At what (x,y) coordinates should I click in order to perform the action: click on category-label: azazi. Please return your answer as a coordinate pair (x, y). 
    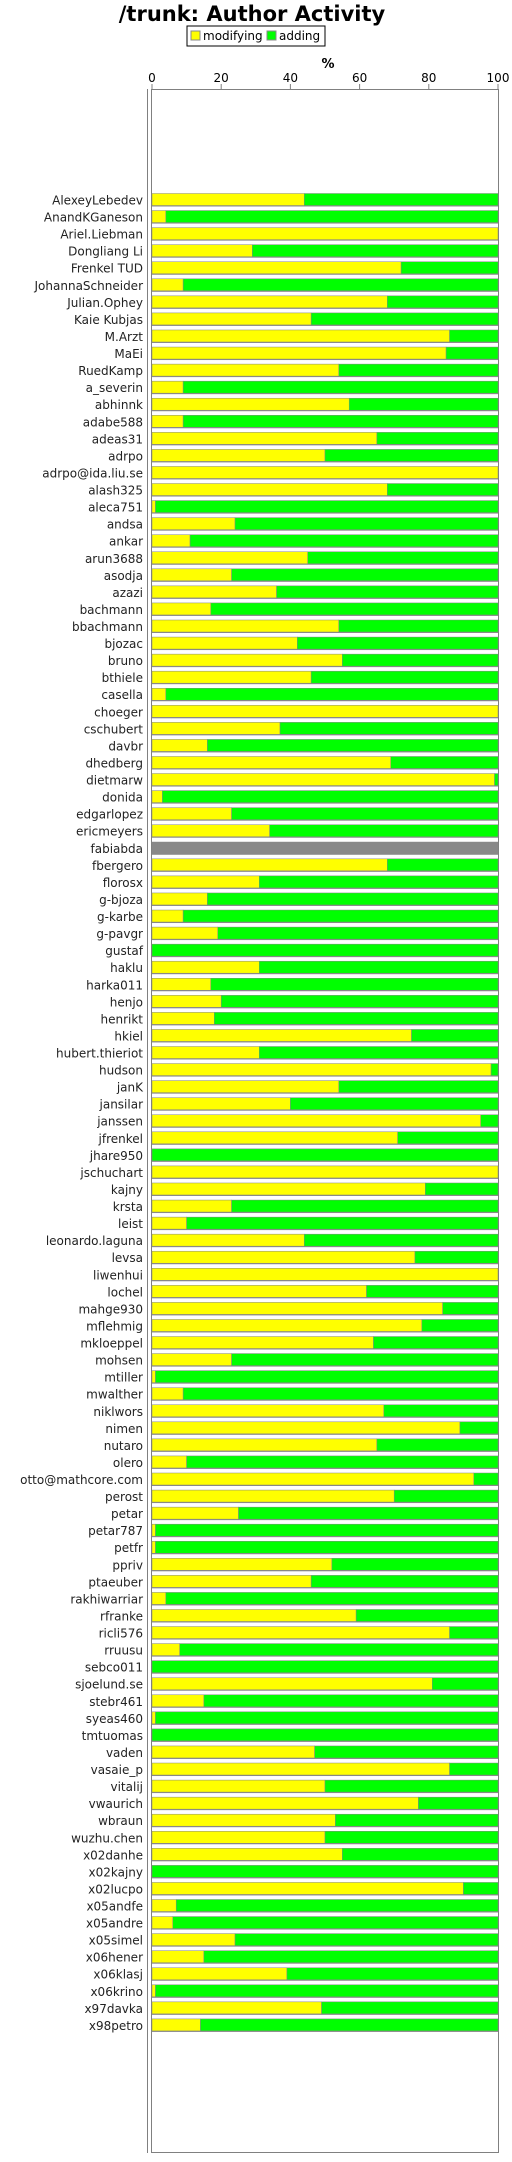
    Looking at the image, I should click on (127, 593).